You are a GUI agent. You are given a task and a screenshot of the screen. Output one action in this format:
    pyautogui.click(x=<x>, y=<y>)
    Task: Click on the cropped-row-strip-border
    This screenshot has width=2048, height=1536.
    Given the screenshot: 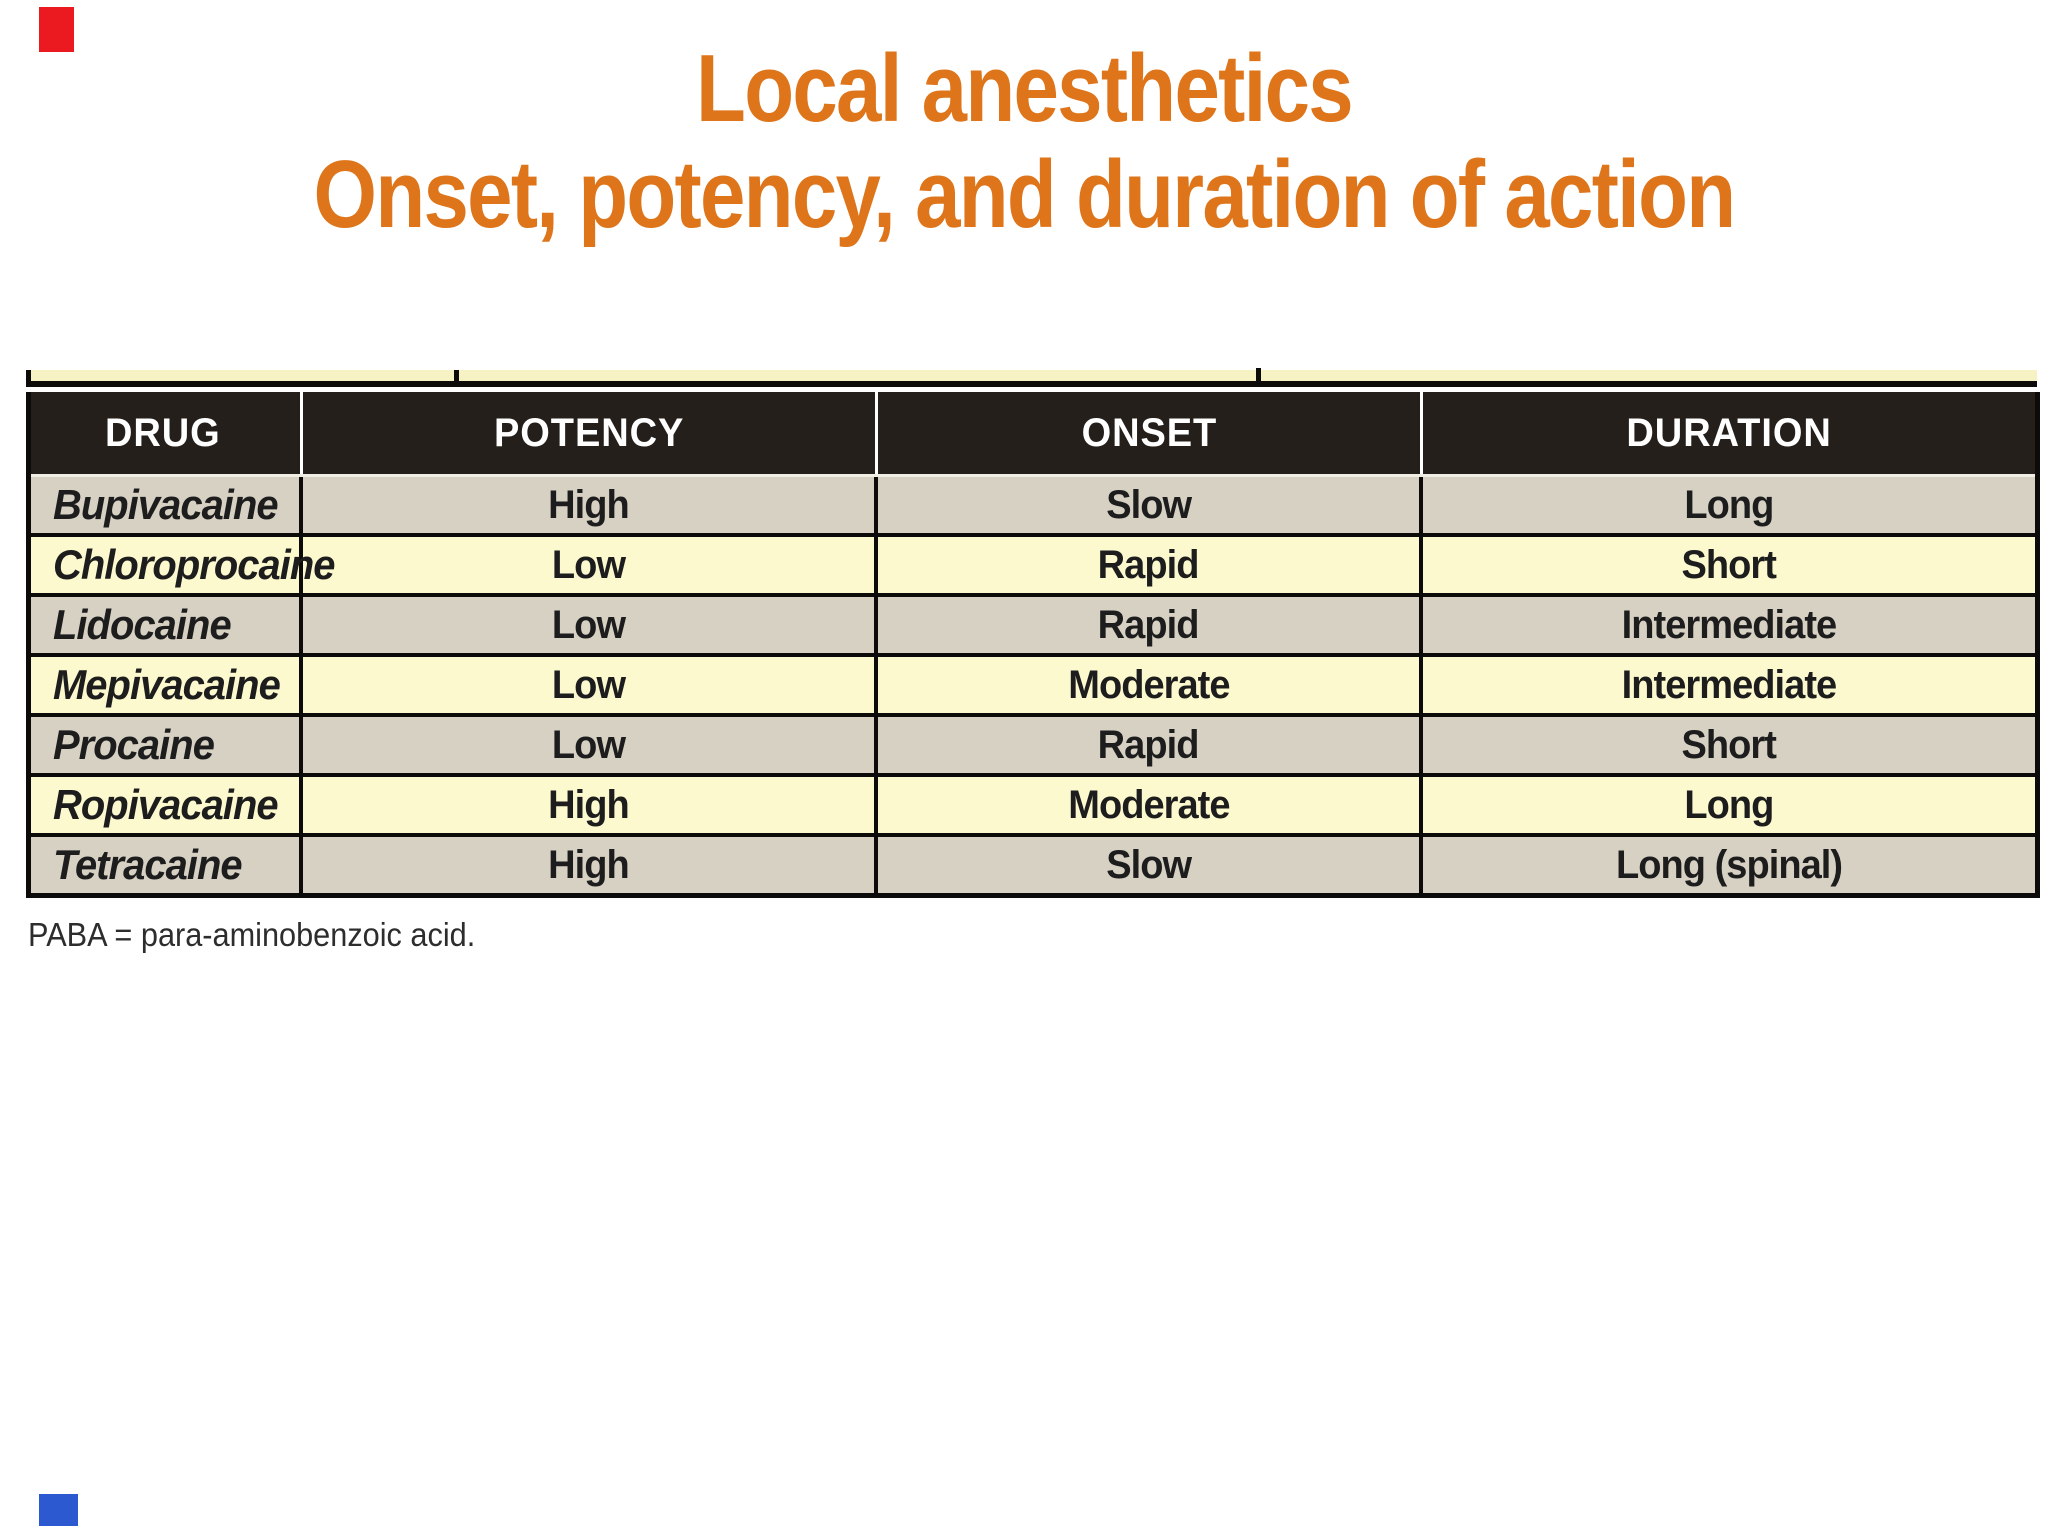 What is the action you would take?
    pyautogui.click(x=1031, y=384)
    